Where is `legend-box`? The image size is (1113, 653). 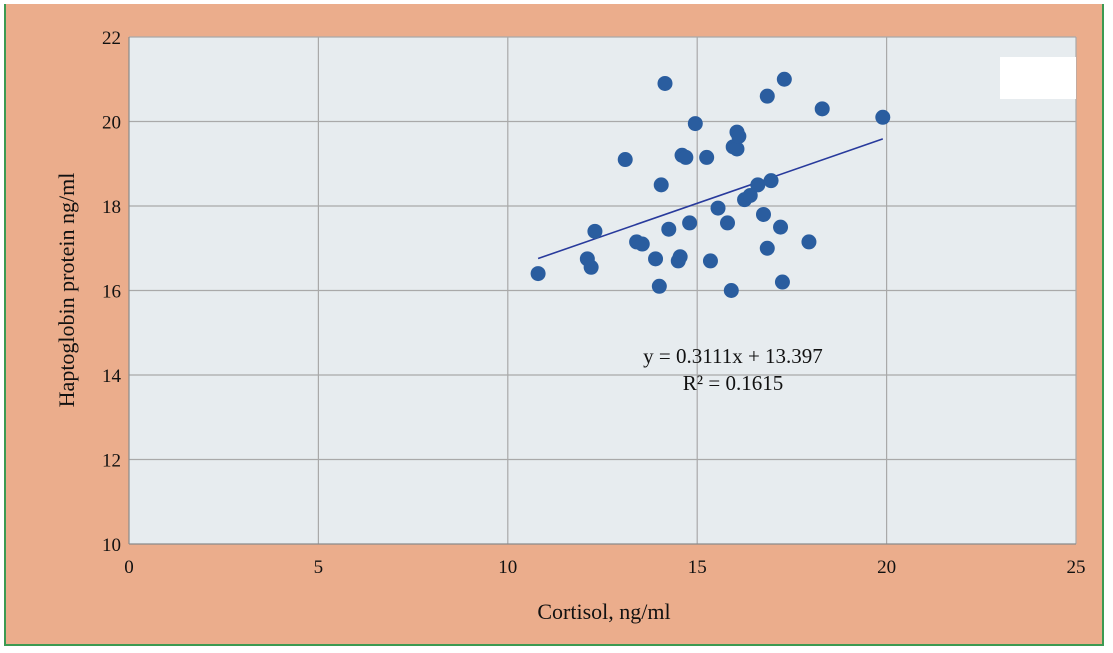 legend-box is located at coordinates (1038, 78).